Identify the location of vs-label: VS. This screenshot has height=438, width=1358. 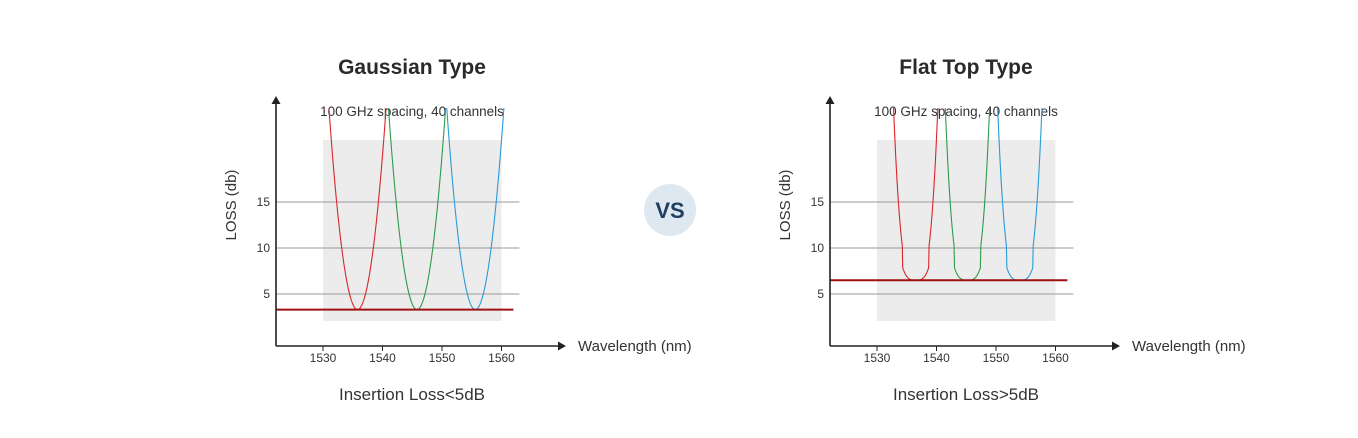
(669, 210).